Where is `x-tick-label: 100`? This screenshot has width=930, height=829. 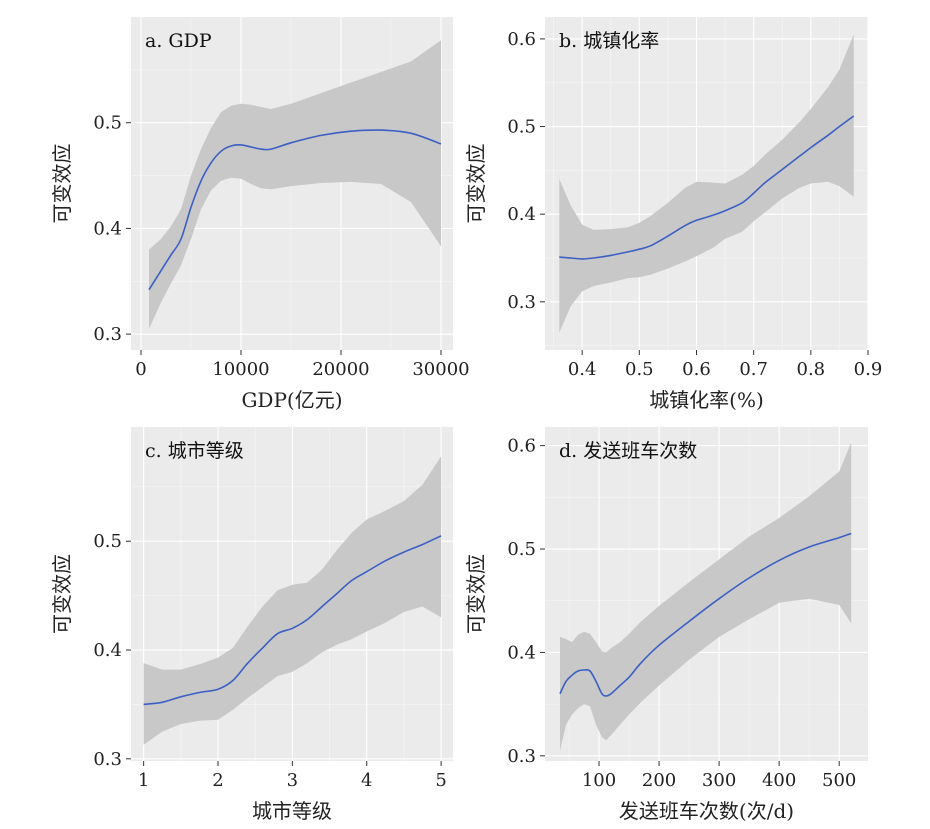 x-tick-label: 100 is located at coordinates (599, 780).